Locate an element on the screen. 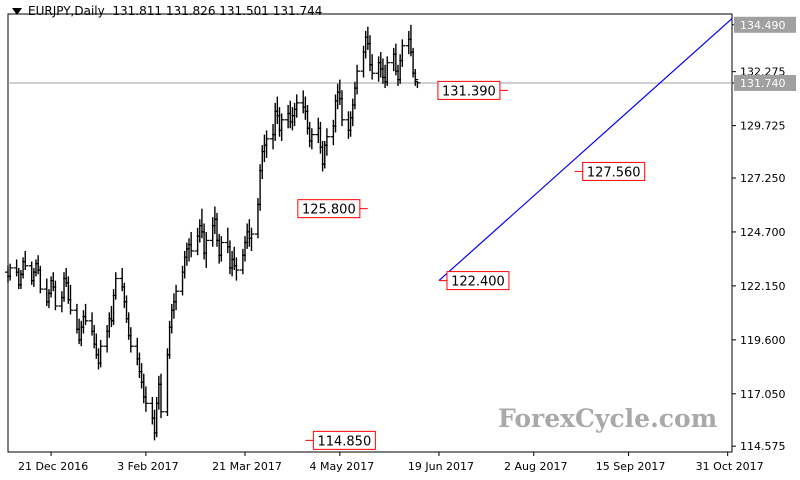  x-tick-label: 21 Dec 2016 is located at coordinates (53, 466).